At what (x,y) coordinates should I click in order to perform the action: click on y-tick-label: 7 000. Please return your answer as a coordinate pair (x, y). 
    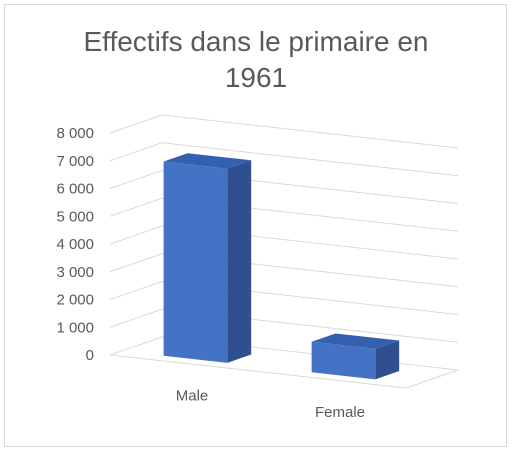
    Looking at the image, I should click on (75, 161).